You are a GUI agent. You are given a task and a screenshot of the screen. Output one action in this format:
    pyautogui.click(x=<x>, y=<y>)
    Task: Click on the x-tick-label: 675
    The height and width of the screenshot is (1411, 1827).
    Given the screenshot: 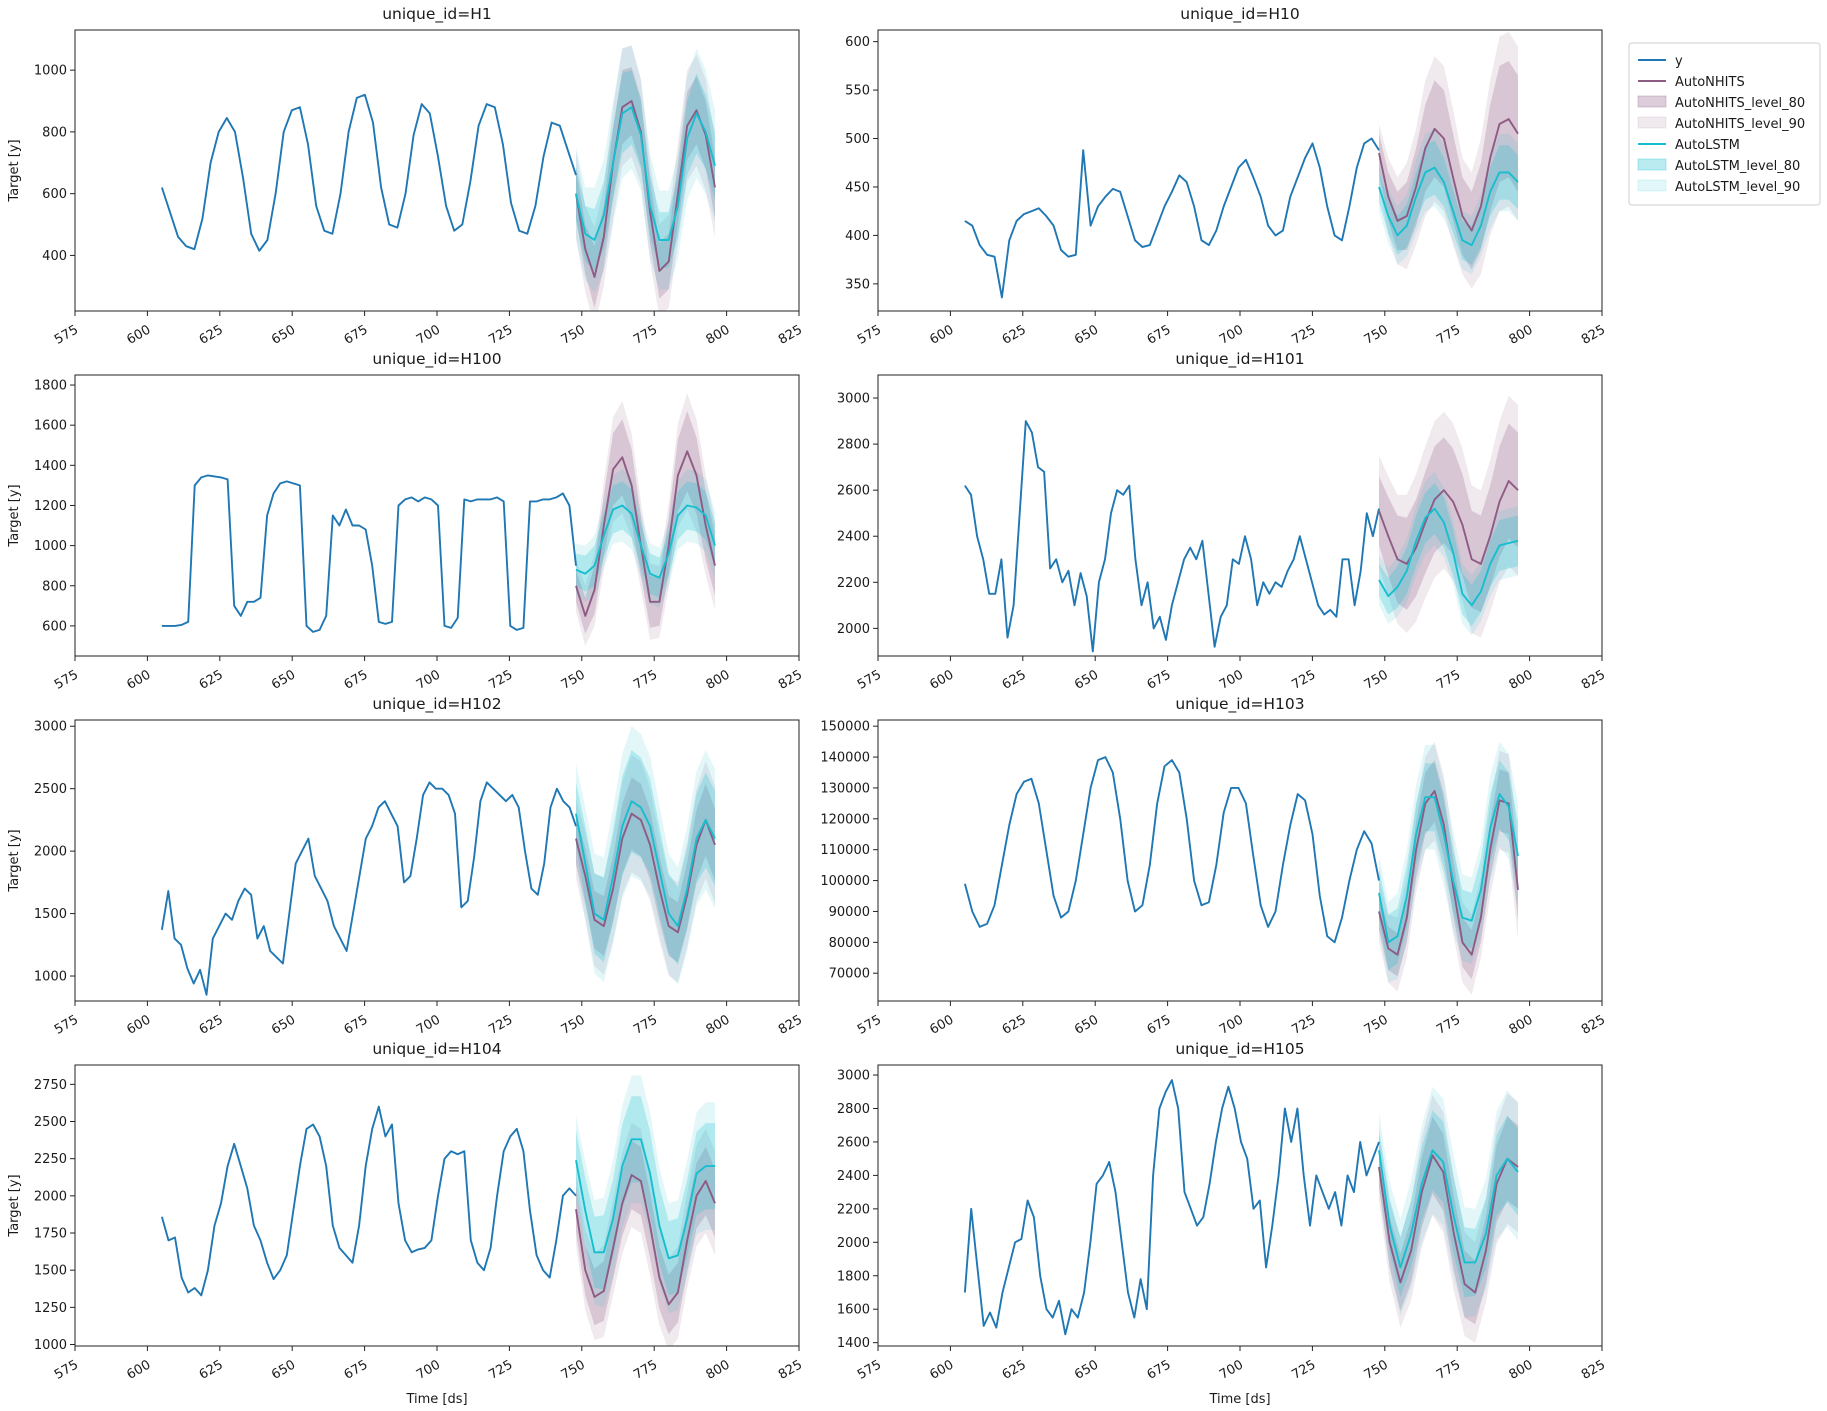 What is the action you would take?
    pyautogui.click(x=356, y=334)
    